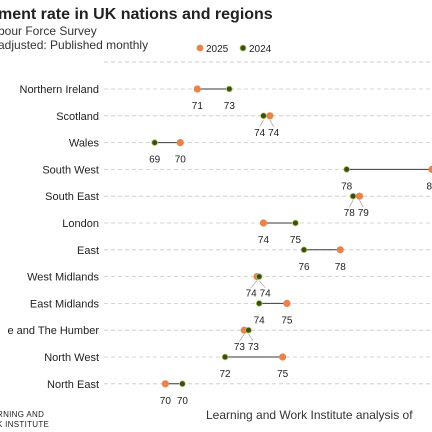 This screenshot has height=432, width=432. What do you see at coordinates (84, 144) in the screenshot?
I see `category-label-wales: Wales` at bounding box center [84, 144].